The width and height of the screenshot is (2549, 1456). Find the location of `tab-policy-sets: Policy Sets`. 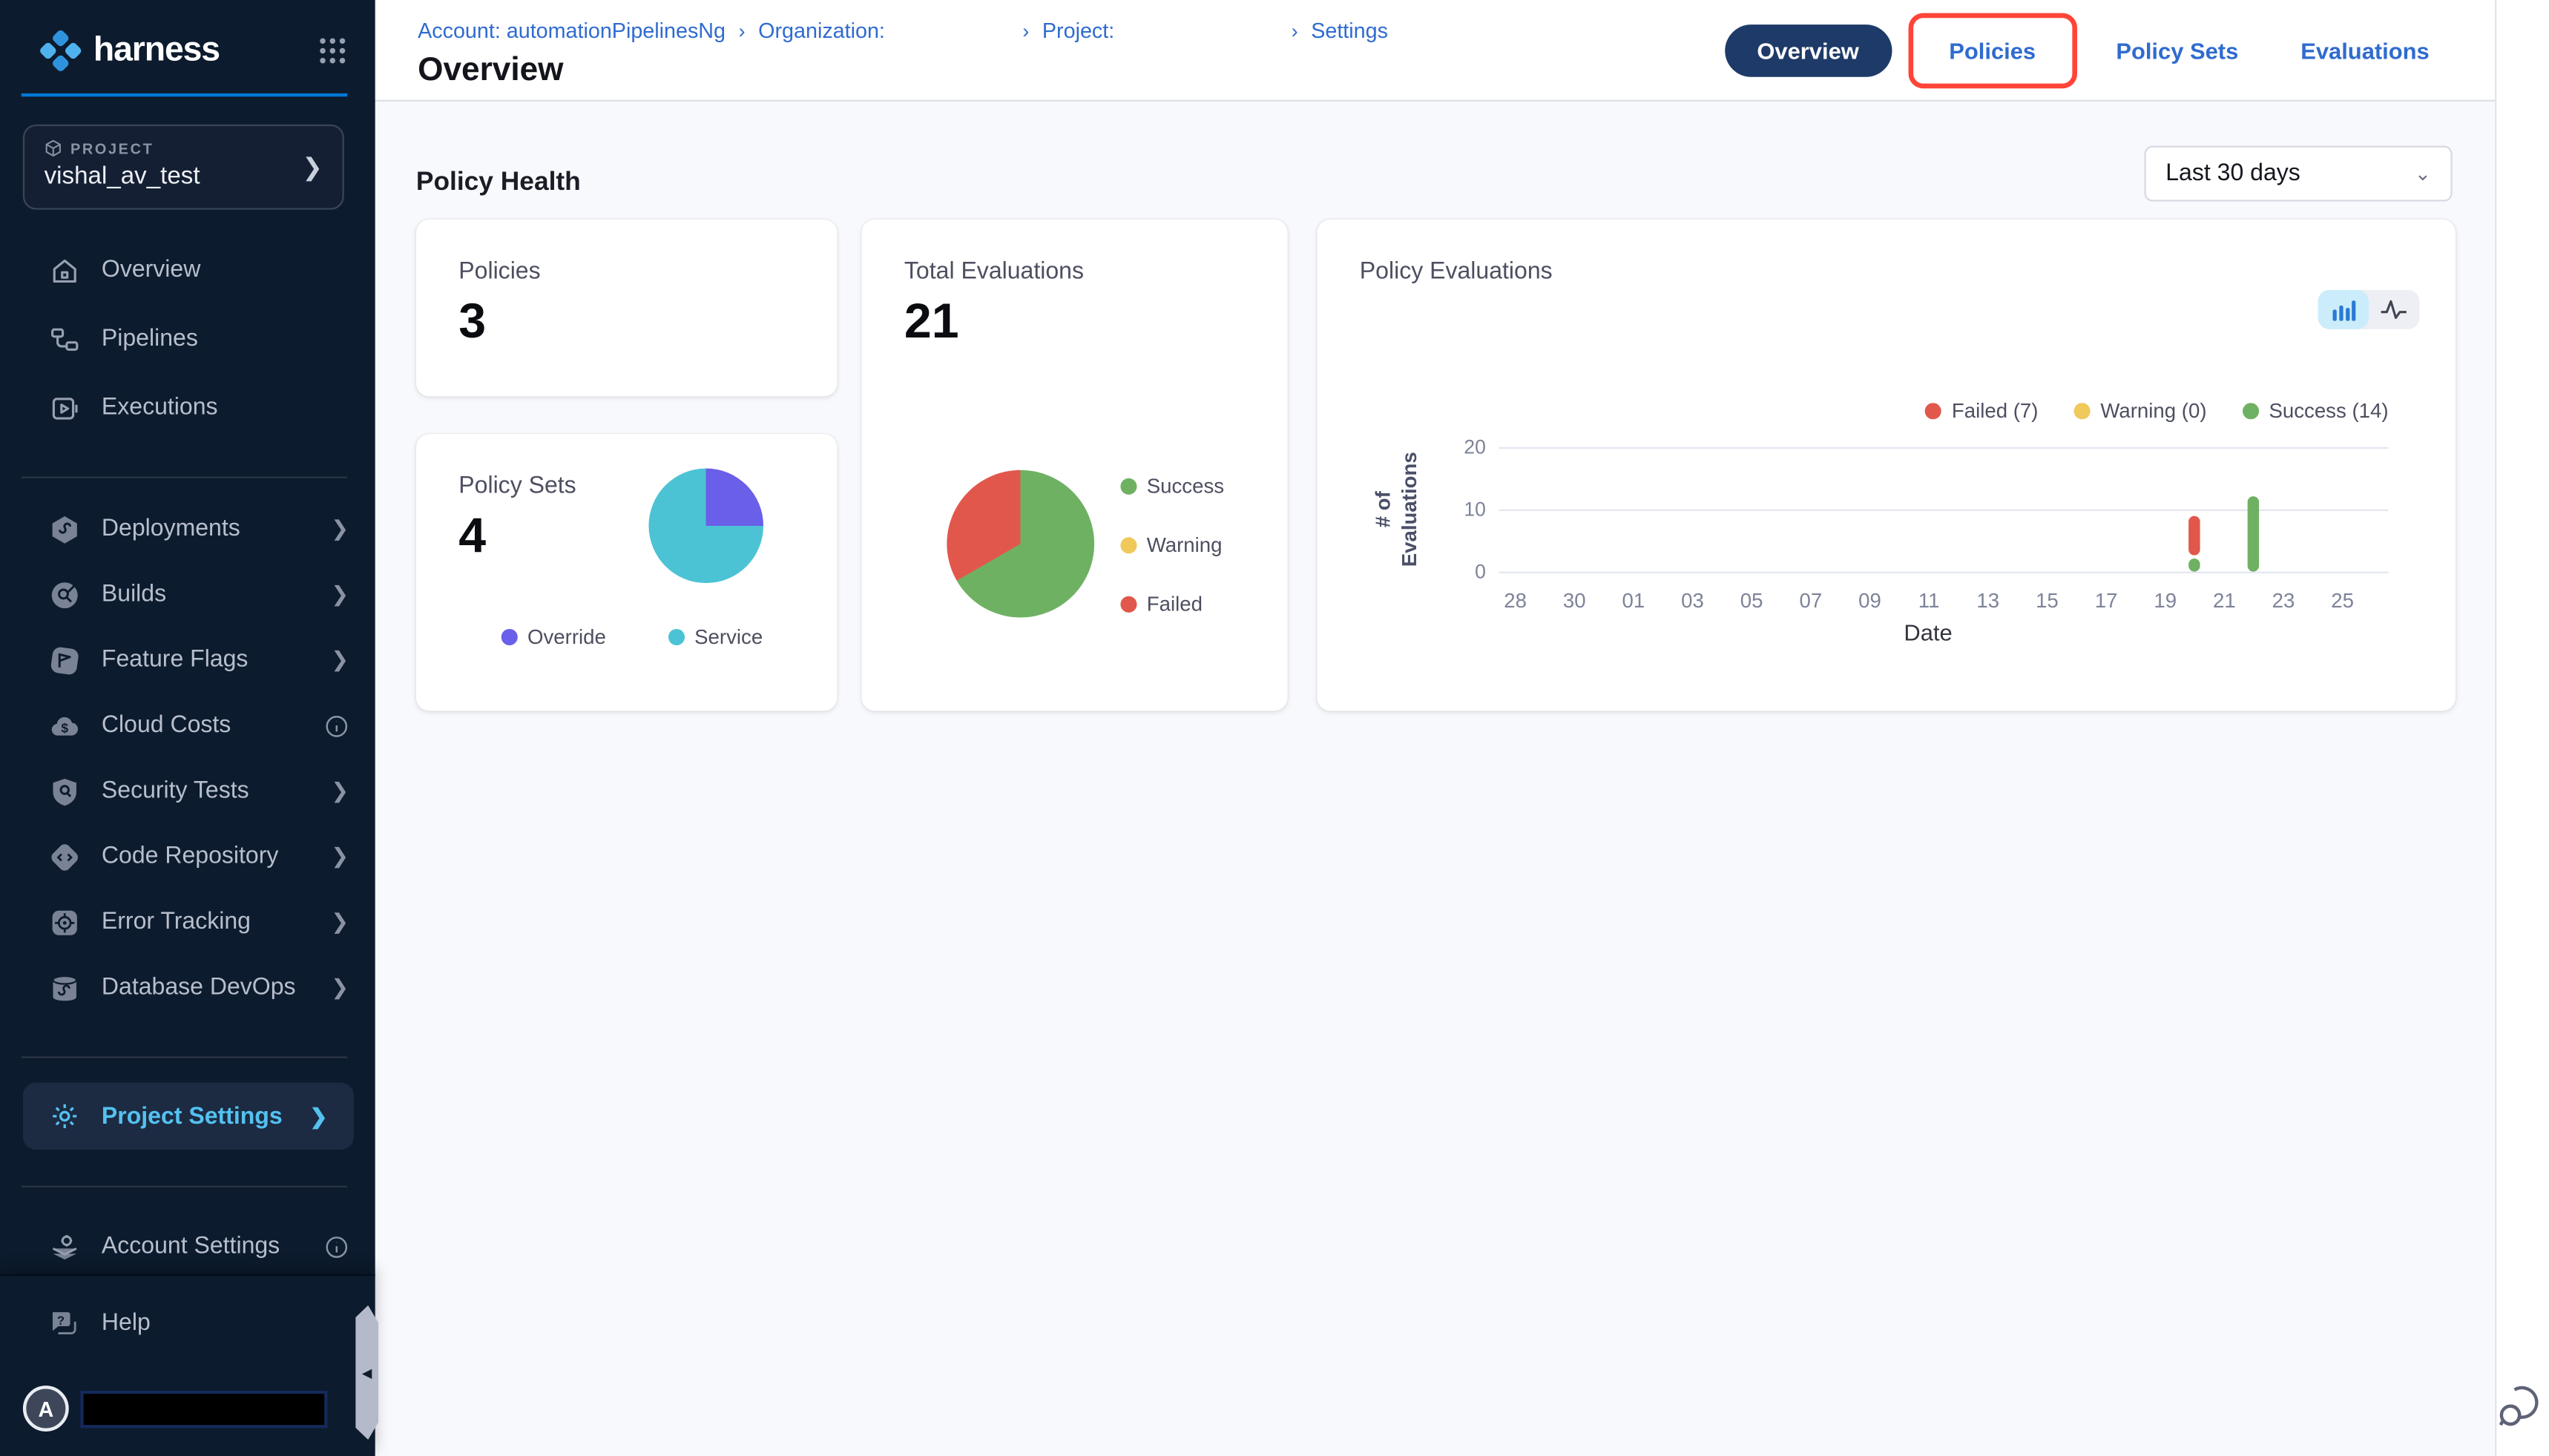

tab-policy-sets: Policy Sets is located at coordinates (2177, 51).